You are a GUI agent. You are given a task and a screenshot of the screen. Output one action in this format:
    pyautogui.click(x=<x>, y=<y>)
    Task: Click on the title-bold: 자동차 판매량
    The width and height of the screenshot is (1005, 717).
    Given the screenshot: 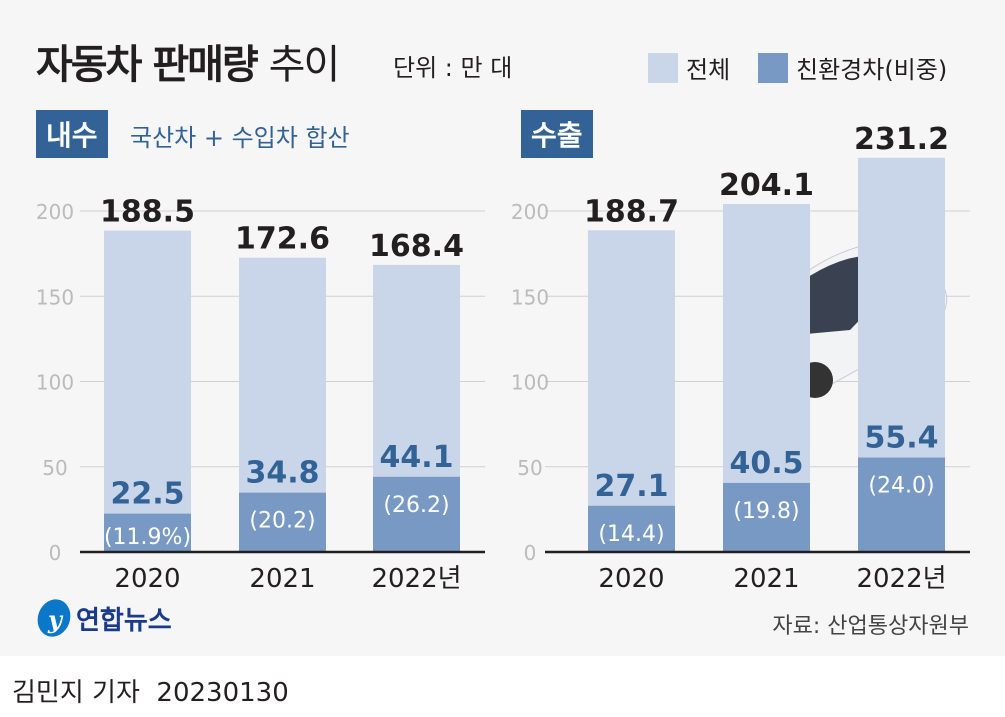 What is the action you would take?
    pyautogui.click(x=147, y=65)
    